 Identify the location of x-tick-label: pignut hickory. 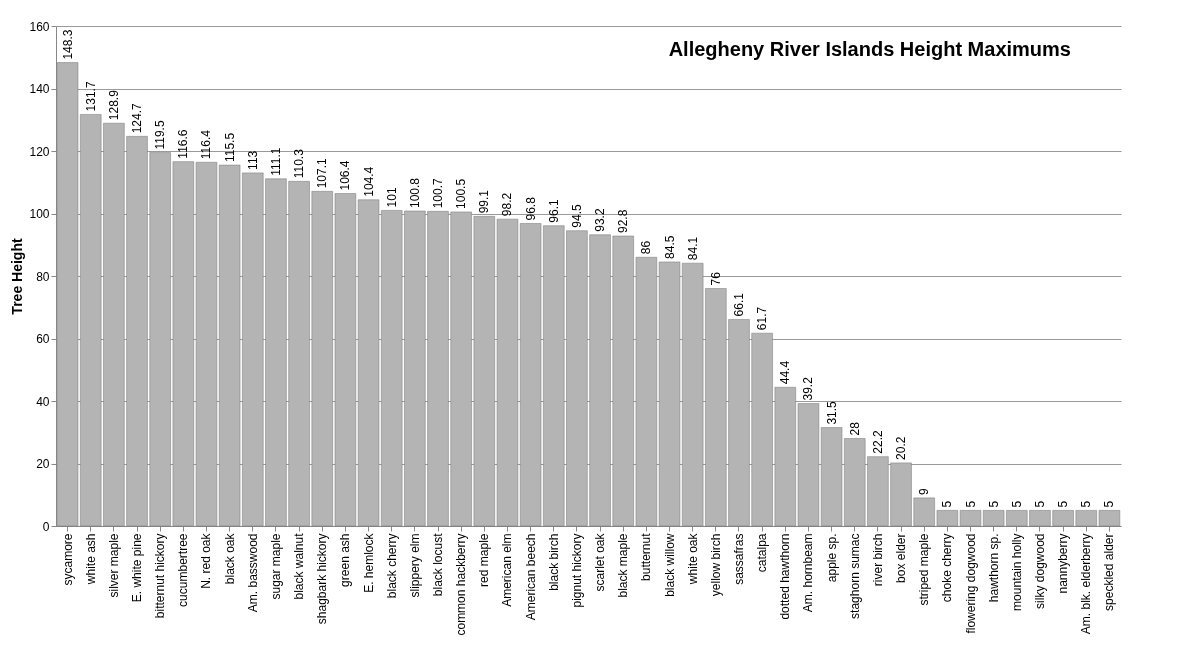
(576, 570).